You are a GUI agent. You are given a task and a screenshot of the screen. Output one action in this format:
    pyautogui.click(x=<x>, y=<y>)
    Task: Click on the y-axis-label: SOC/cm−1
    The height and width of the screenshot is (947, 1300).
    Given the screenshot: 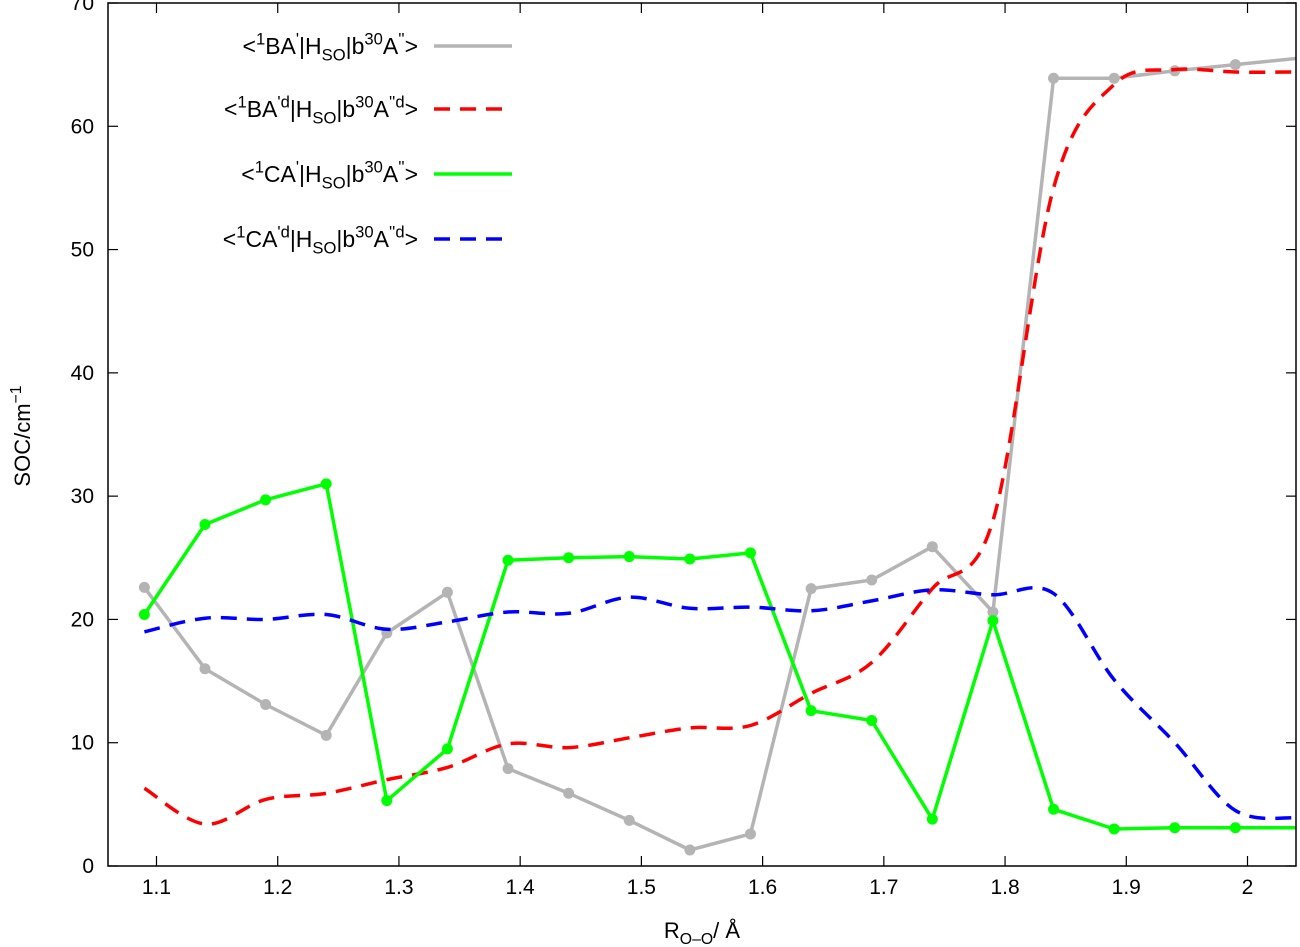 What is the action you would take?
    pyautogui.click(x=21, y=435)
    